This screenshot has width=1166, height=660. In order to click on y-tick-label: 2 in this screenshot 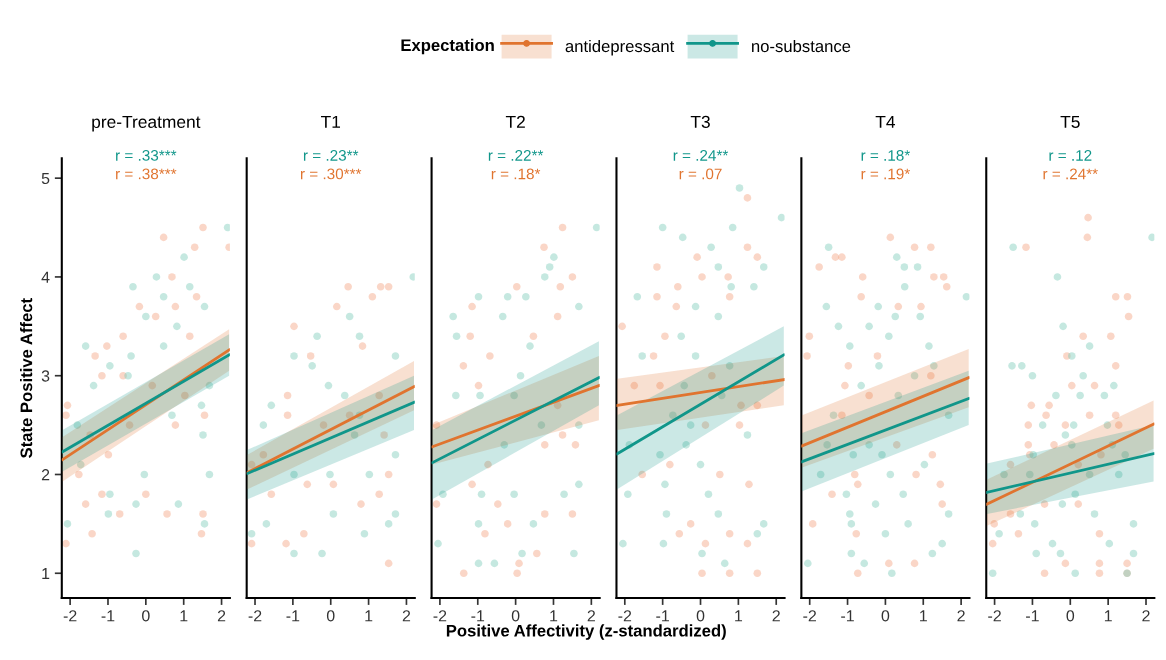, I will do `click(45, 475)`.